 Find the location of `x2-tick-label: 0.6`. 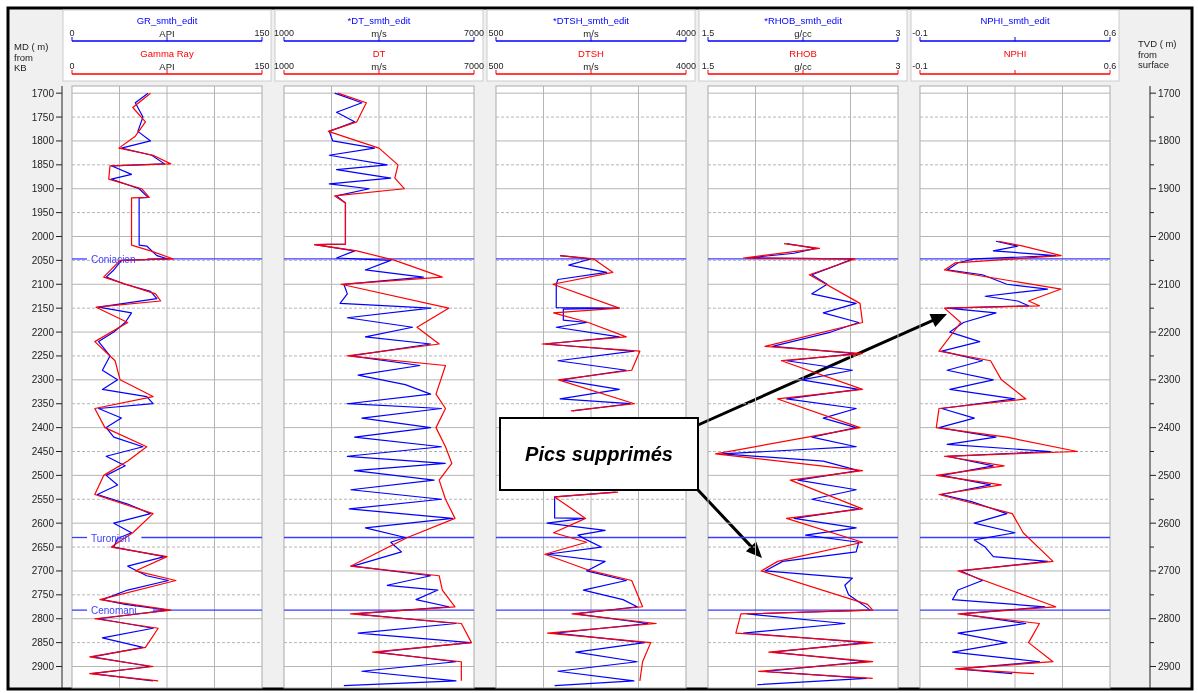

x2-tick-label: 0.6 is located at coordinates (1110, 33).